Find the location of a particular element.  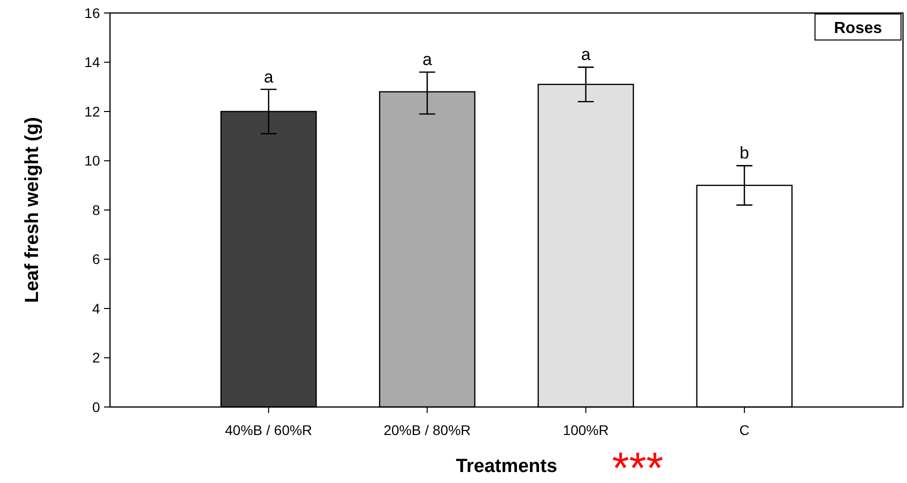

x-tick-label: 40%B / 60%R is located at coordinates (268, 430).